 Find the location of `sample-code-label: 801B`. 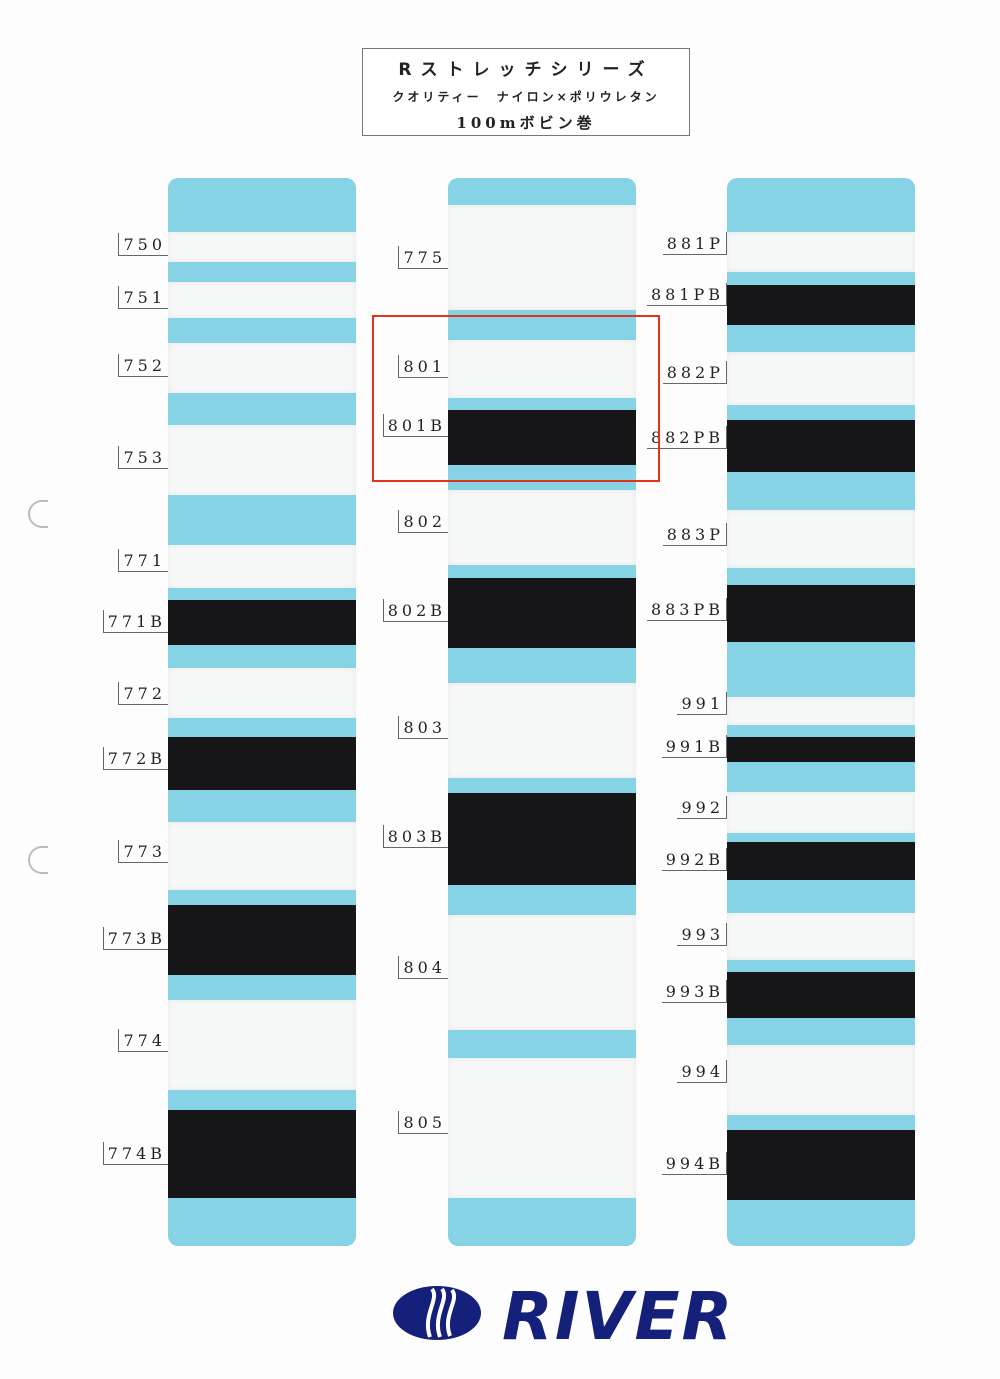

sample-code-label: 801B is located at coordinates (415, 425).